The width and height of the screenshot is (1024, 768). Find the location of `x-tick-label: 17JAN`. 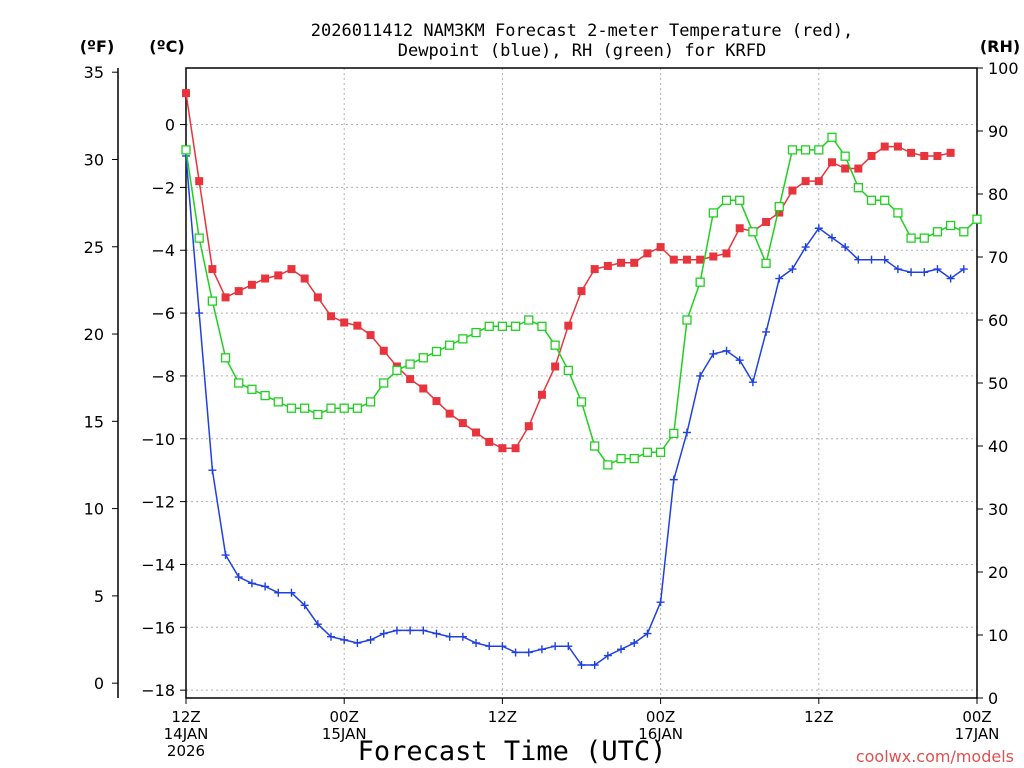

x-tick-label: 17JAN is located at coordinates (977, 734).